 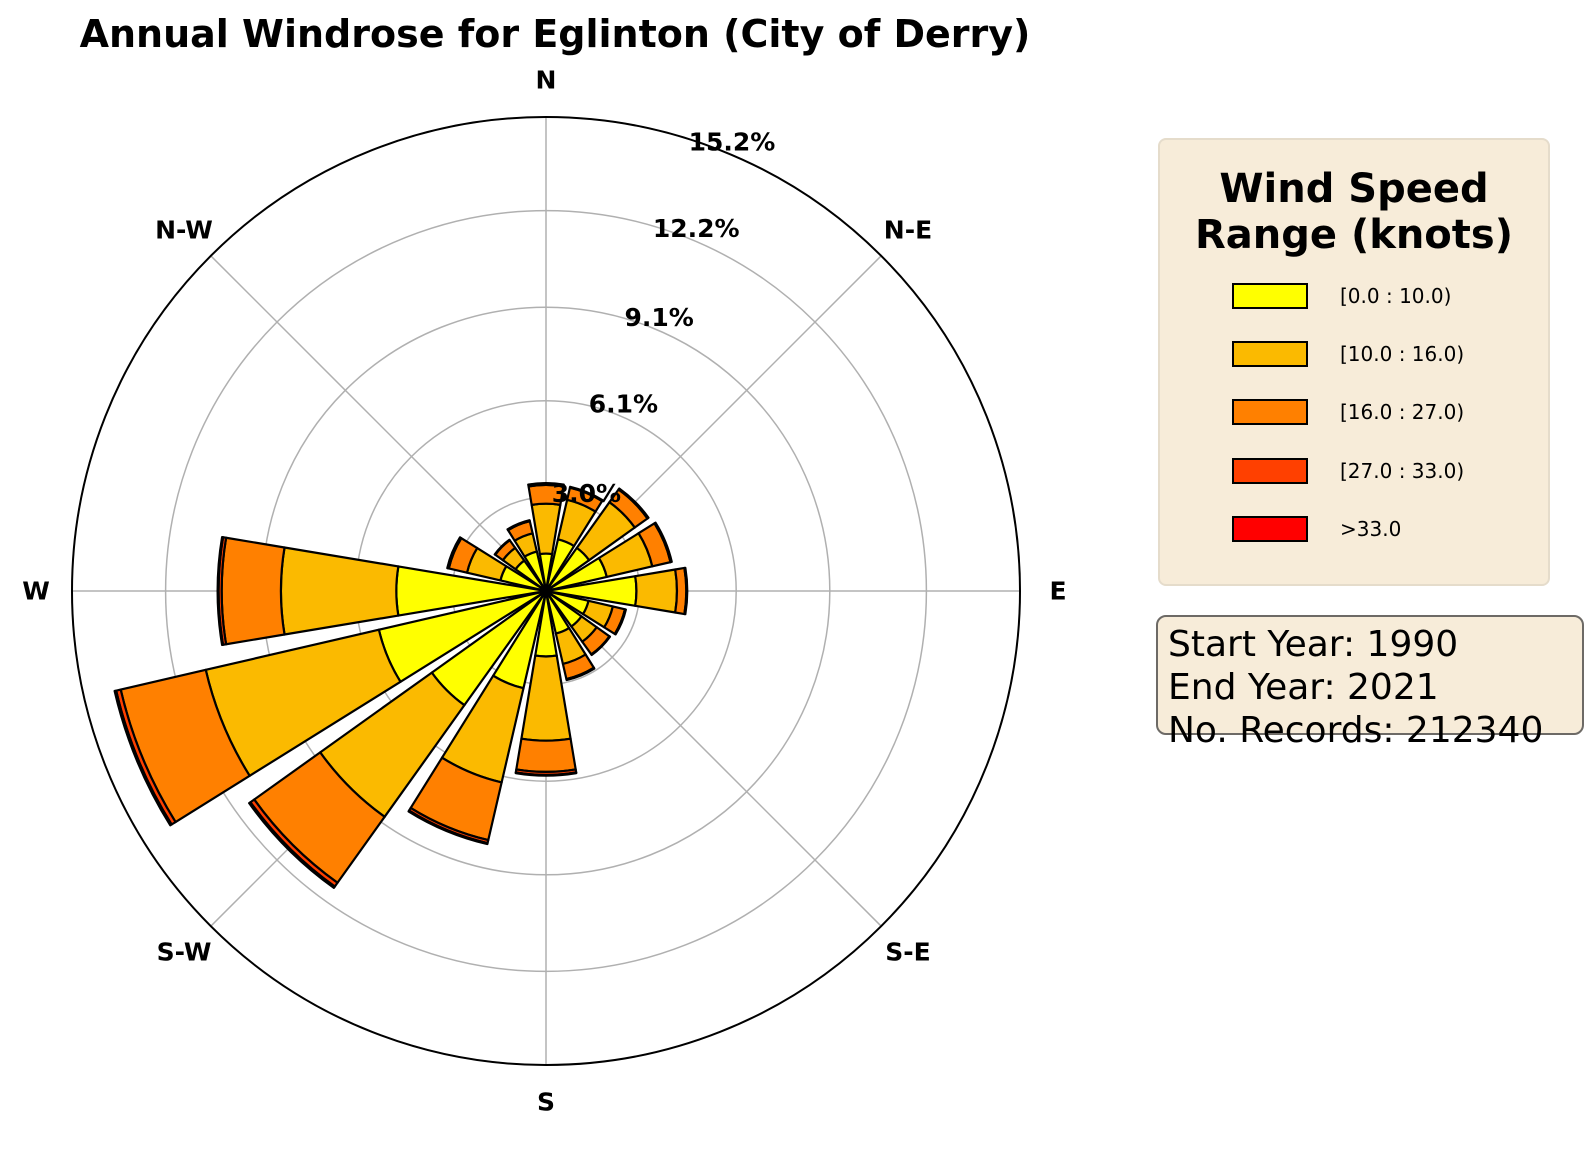 What do you see at coordinates (696, 228) in the screenshot?
I see `radial-tick-label: 12.2%` at bounding box center [696, 228].